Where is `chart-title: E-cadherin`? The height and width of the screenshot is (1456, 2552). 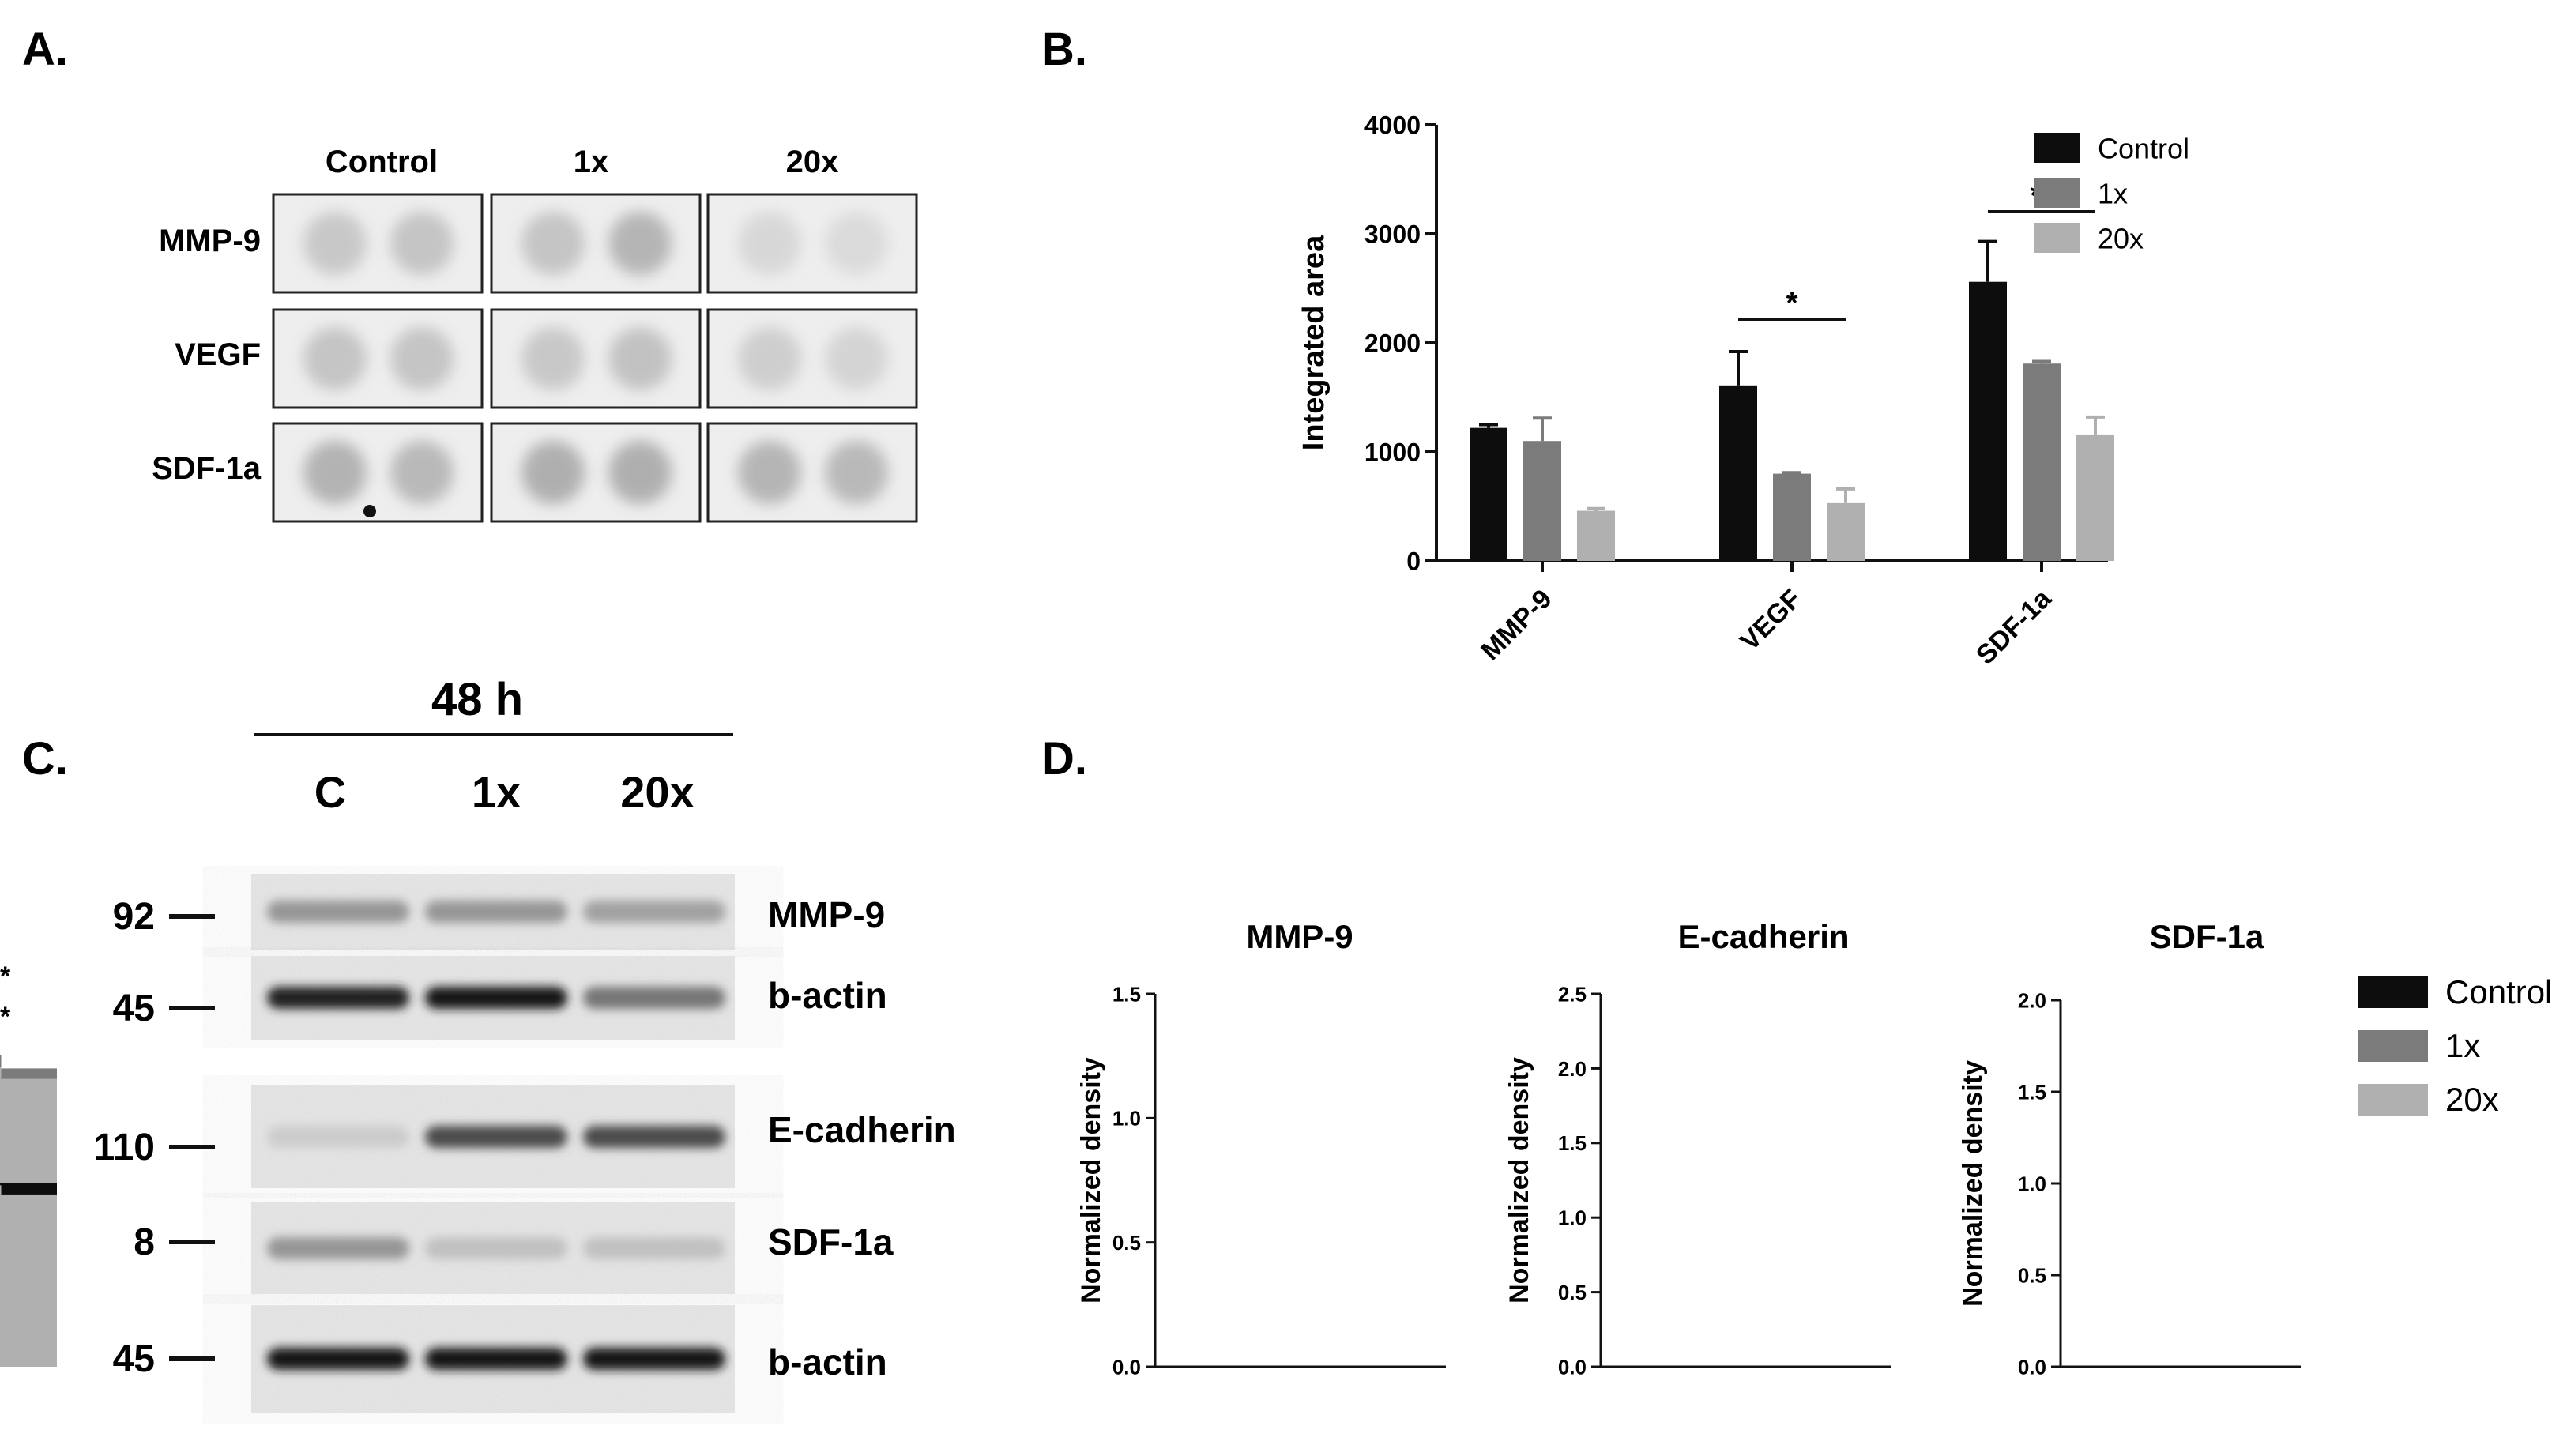 chart-title: E-cadherin is located at coordinates (1763, 936).